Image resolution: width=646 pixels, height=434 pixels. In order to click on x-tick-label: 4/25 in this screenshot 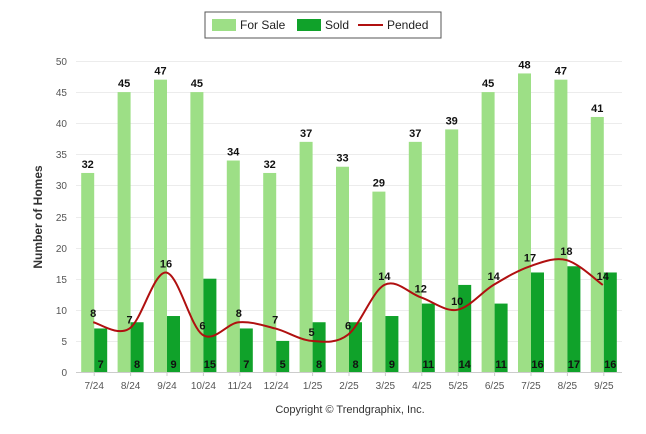, I will do `click(422, 386)`.